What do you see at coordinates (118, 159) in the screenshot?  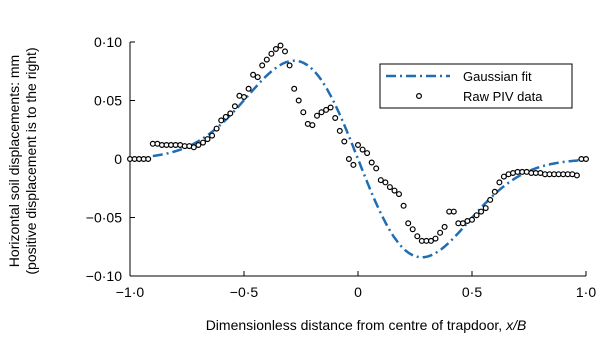 I see `y-tick-label: 0` at bounding box center [118, 159].